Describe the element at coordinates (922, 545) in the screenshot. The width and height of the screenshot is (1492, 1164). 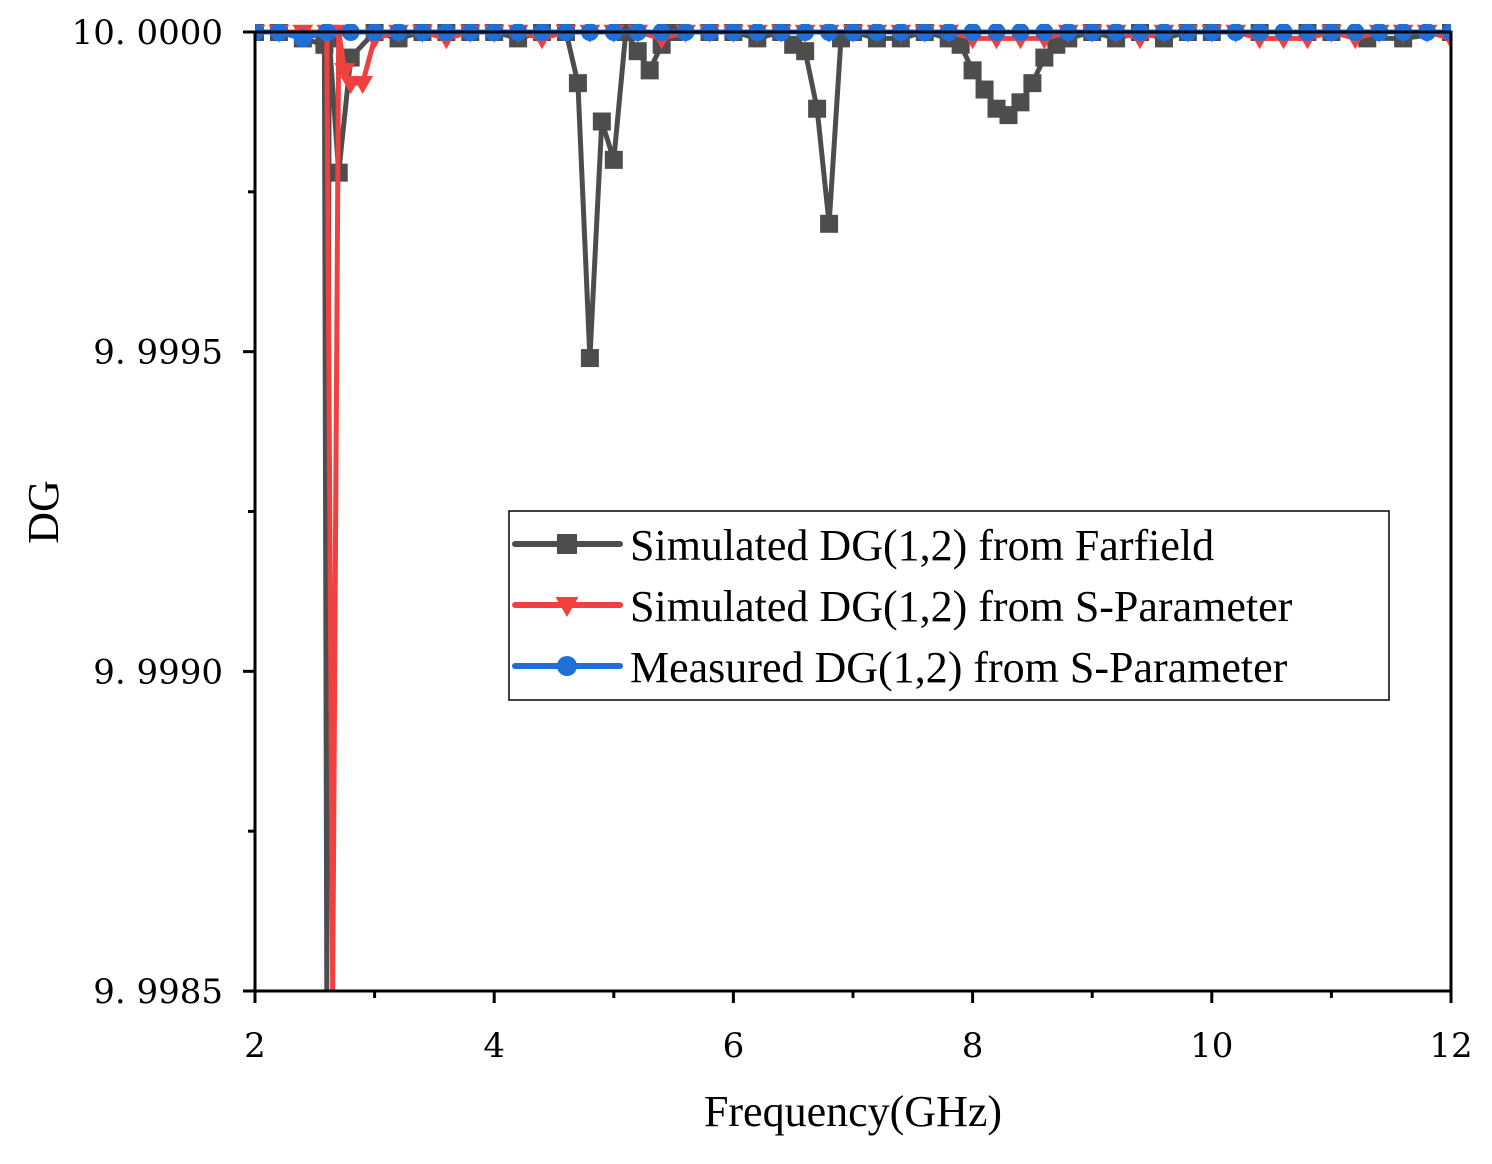
I see `legend-label: Simulated DG(1,2) from Farfield` at that location.